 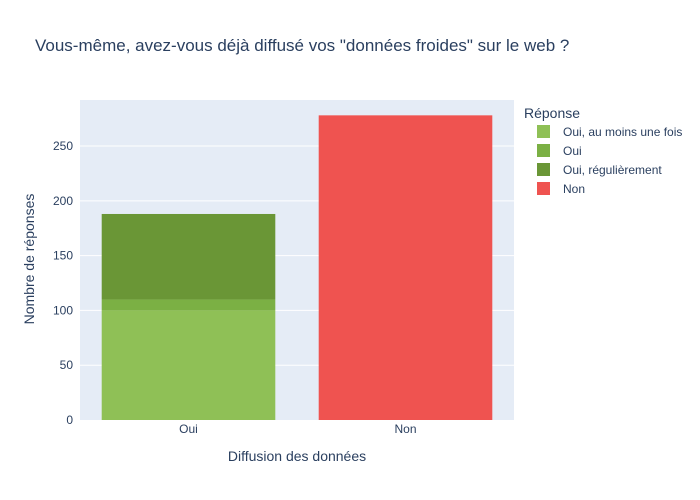 I want to click on y-tick-label: 150, so click(x=63, y=256).